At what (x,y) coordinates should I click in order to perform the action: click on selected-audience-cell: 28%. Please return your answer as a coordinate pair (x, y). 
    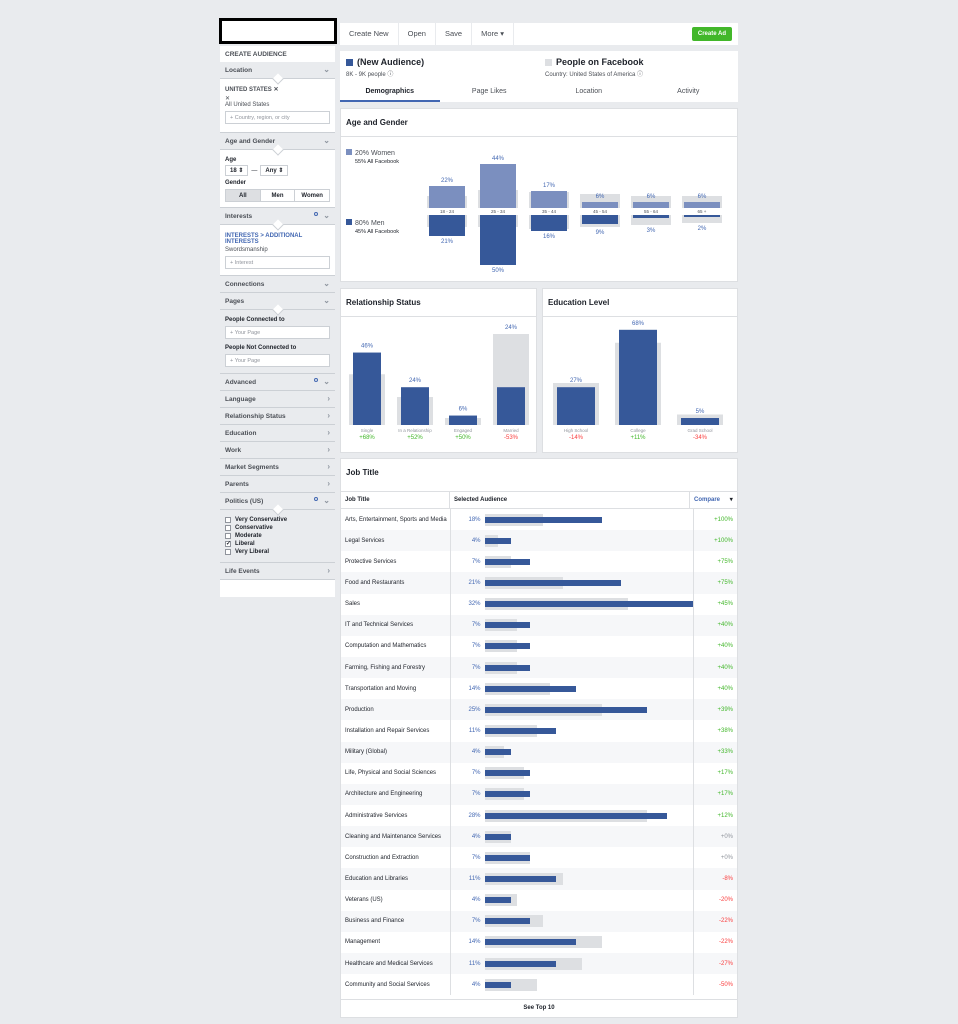
    Looking at the image, I should click on (572, 815).